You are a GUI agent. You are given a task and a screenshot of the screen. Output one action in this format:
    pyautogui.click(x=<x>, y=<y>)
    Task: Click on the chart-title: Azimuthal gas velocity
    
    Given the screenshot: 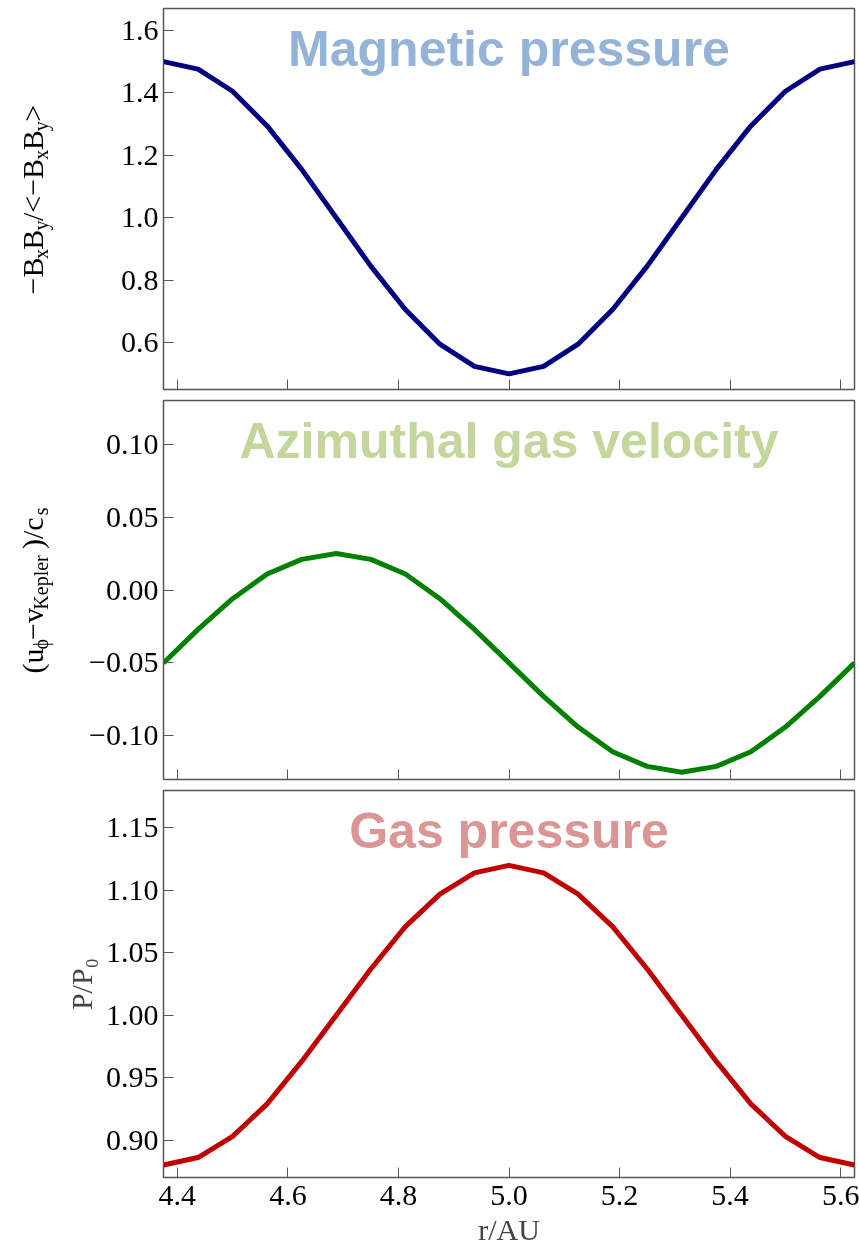 What is the action you would take?
    pyautogui.click(x=509, y=440)
    